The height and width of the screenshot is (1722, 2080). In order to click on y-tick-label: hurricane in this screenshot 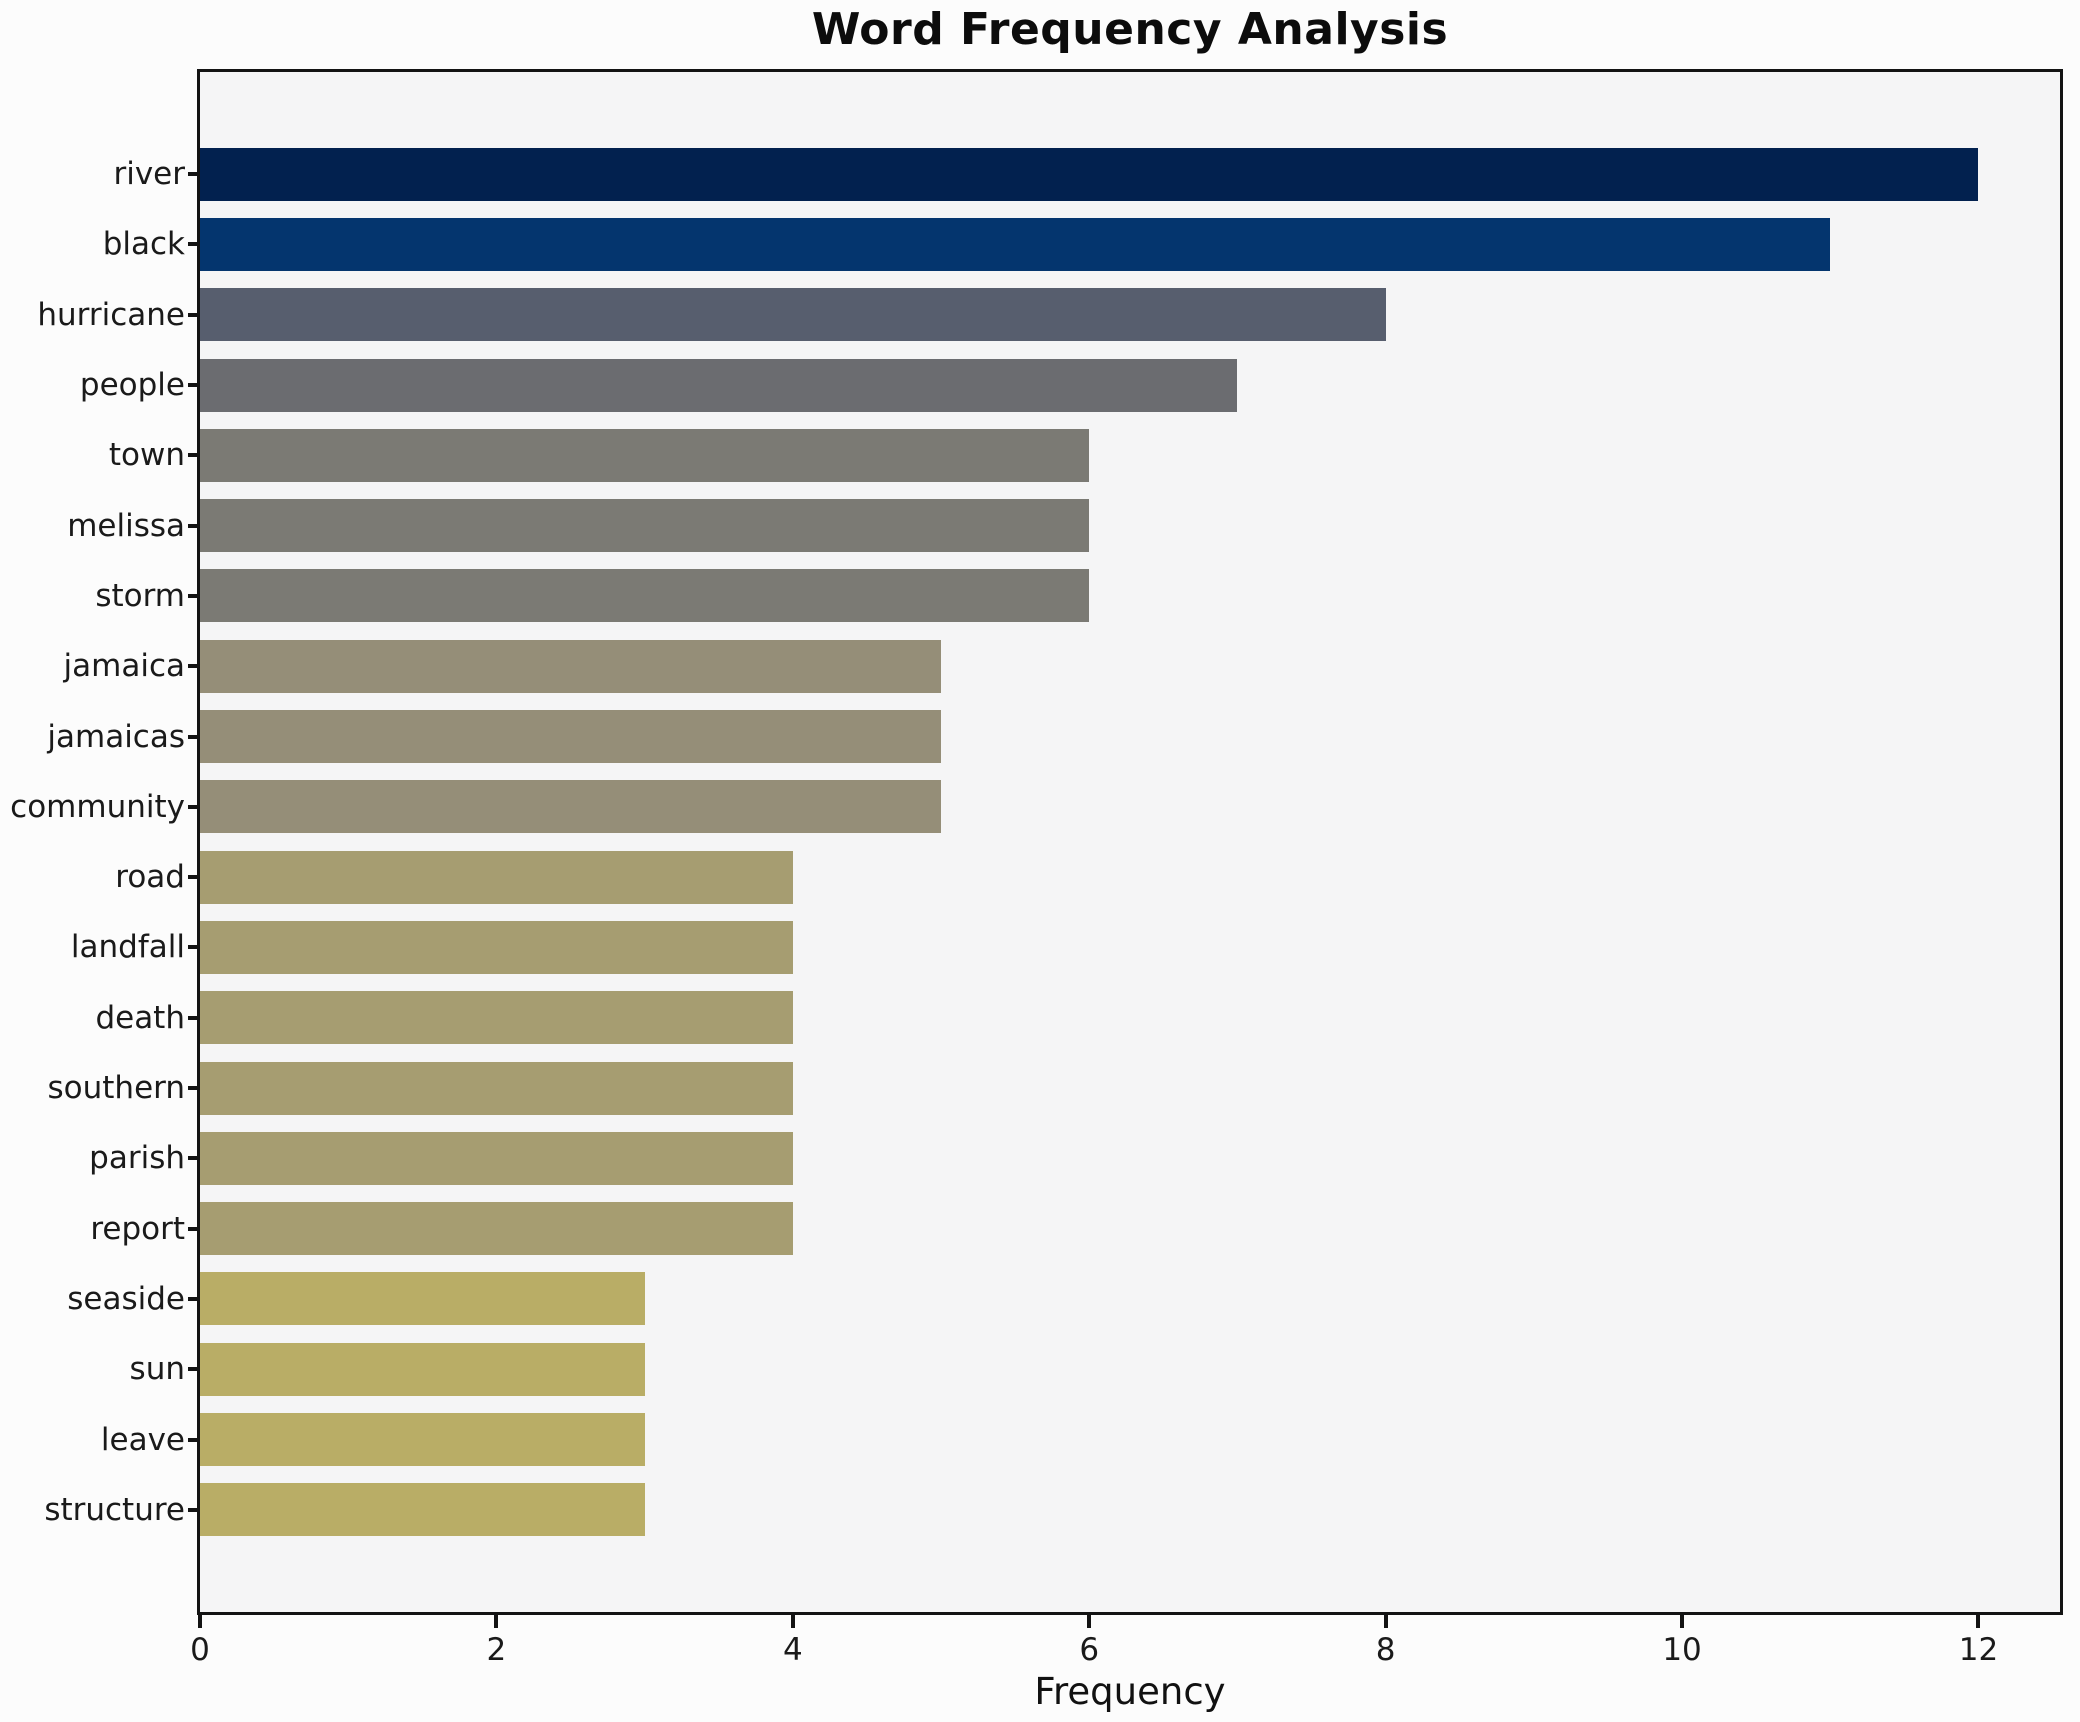, I will do `click(111, 314)`.